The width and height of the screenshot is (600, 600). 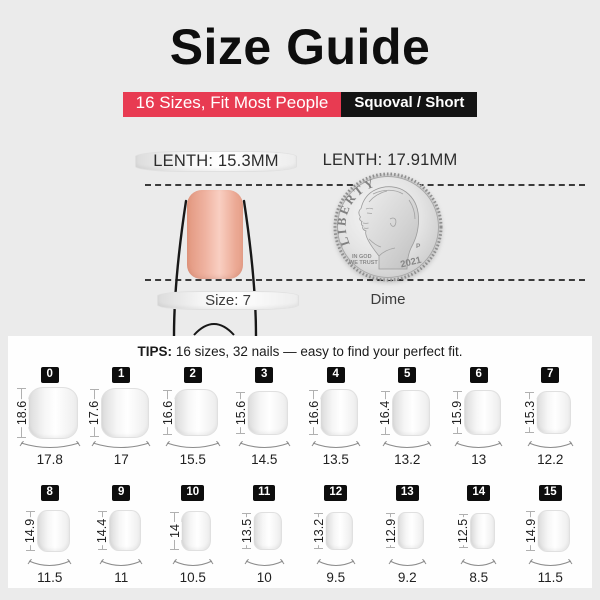 What do you see at coordinates (121, 375) in the screenshot?
I see `size-number-badge: 1` at bounding box center [121, 375].